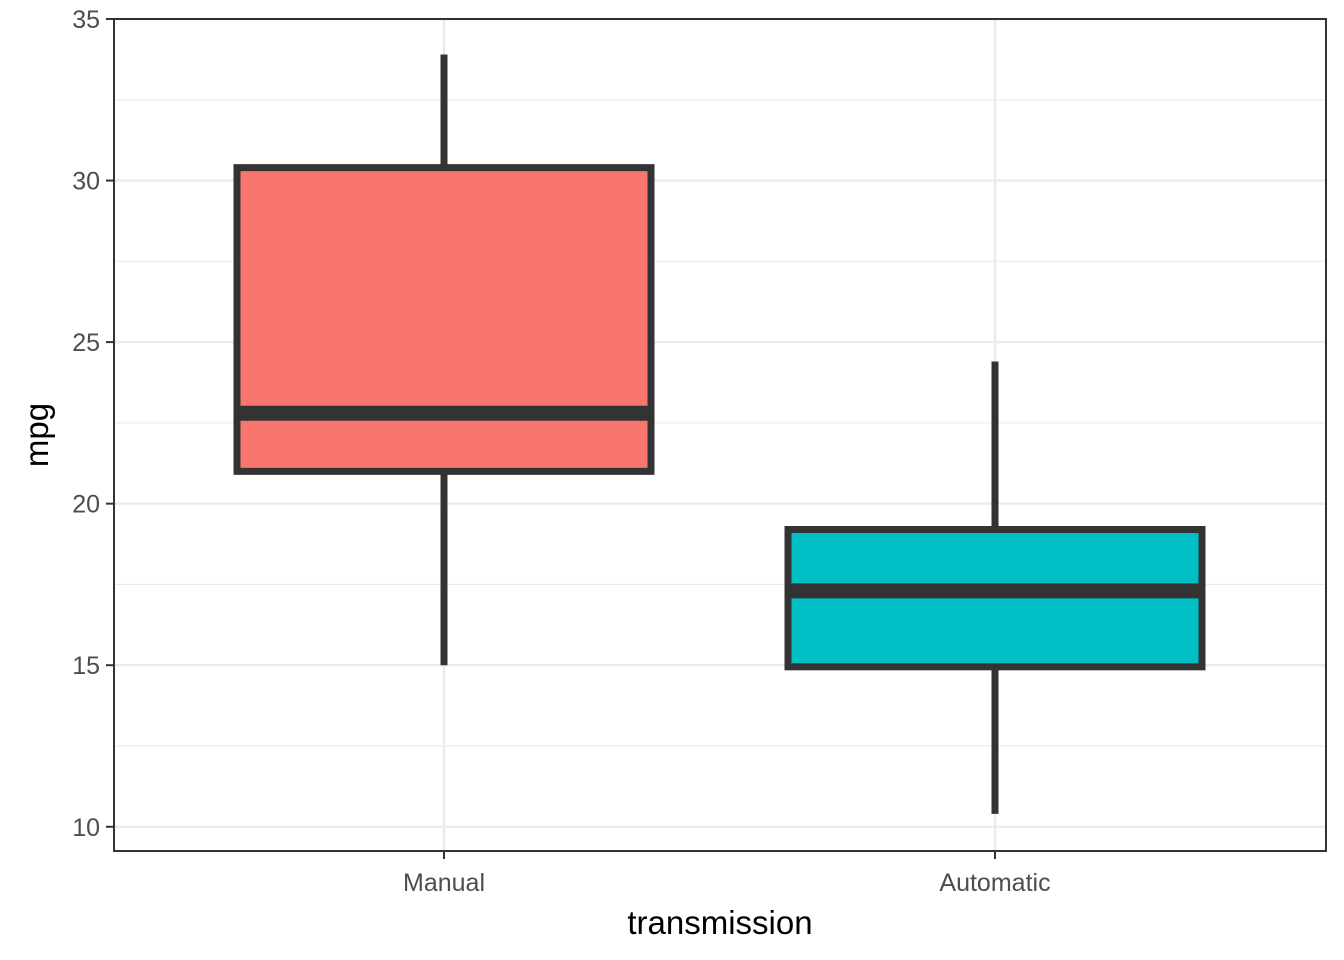  Describe the element at coordinates (86, 505) in the screenshot. I see `y-tick-label: 20` at that location.